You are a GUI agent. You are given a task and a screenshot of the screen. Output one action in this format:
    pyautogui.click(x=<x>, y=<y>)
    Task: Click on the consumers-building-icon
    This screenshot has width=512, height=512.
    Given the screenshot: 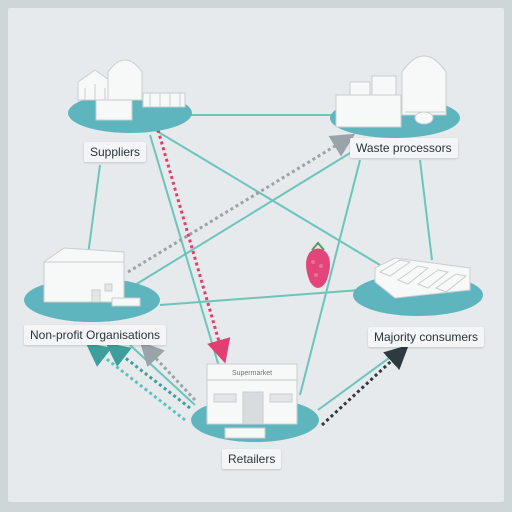 What is the action you would take?
    pyautogui.click(x=422, y=278)
    